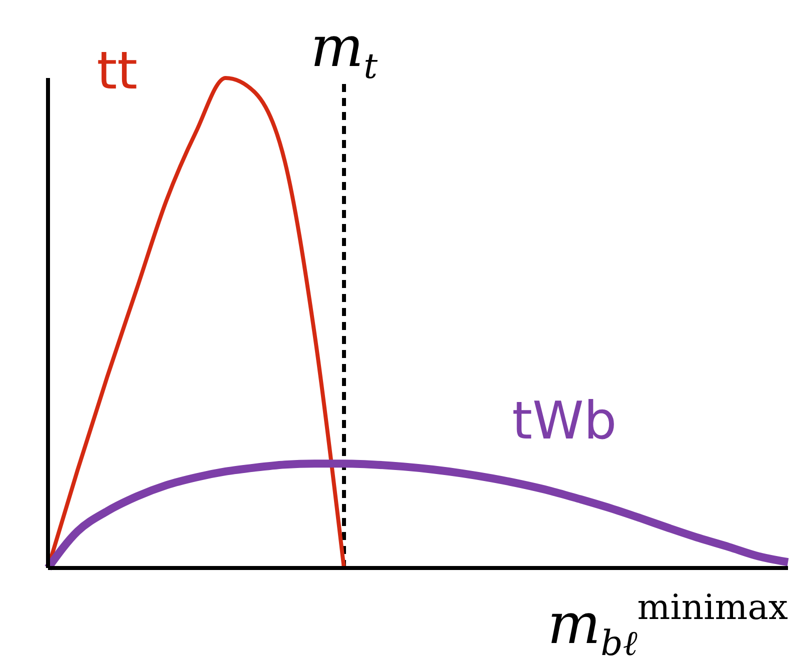 This screenshot has width=809, height=671. Describe the element at coordinates (344, 51) in the screenshot. I see `annotation: m$_{t}$` at that location.